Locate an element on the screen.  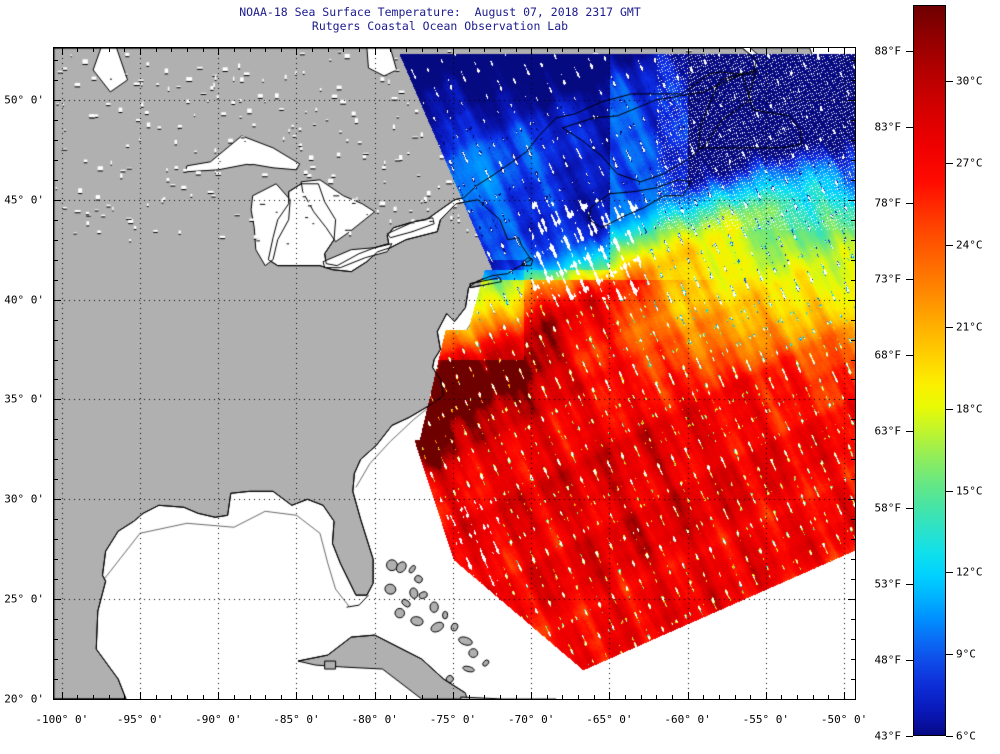
y-axis-label: 35° 0' is located at coordinates (24, 399).